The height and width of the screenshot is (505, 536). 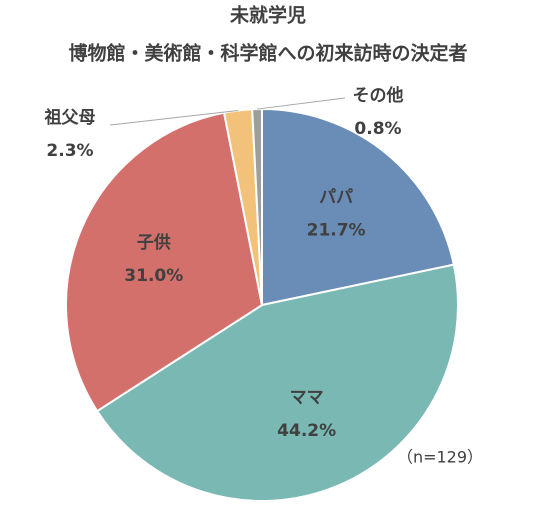 What do you see at coordinates (306, 431) in the screenshot?
I see `slice-value-label: 44.2%` at bounding box center [306, 431].